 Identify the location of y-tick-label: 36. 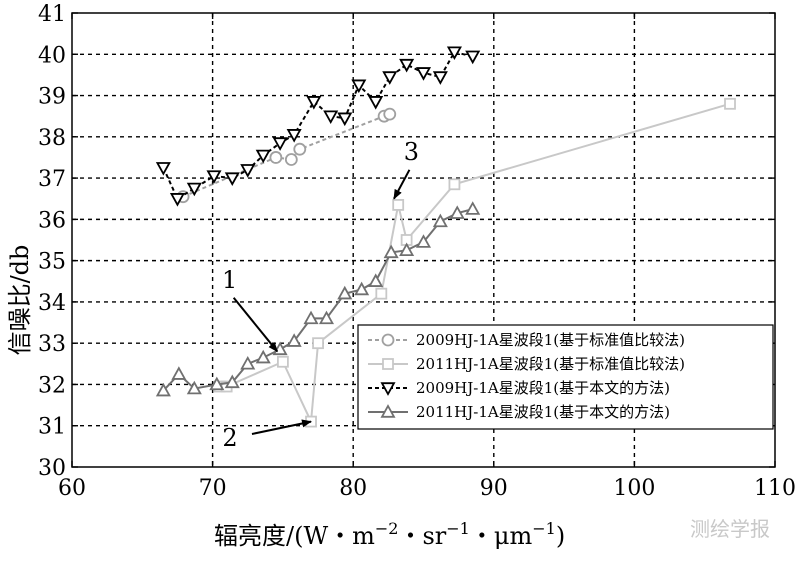
(52, 220).